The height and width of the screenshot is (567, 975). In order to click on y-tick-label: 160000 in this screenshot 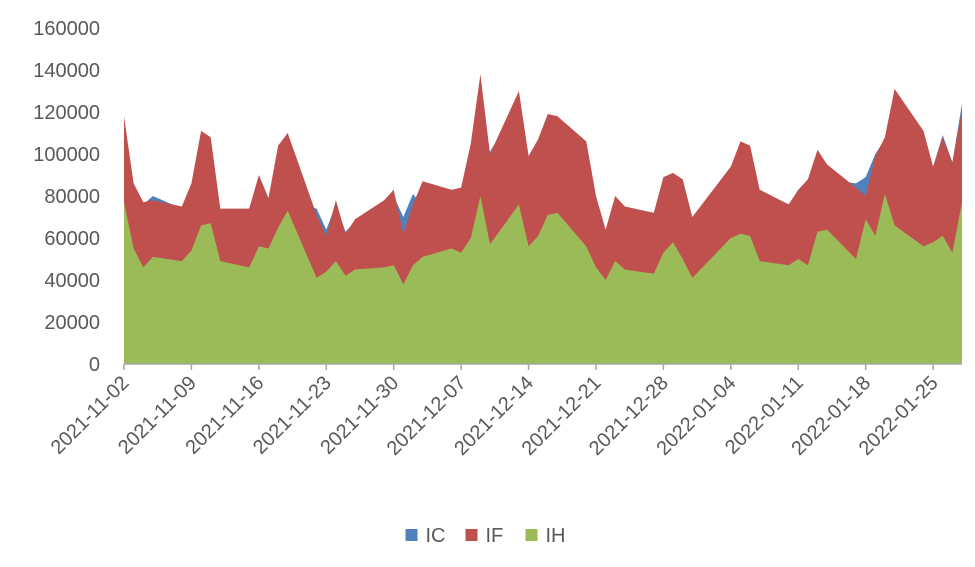, I will do `click(66, 29)`.